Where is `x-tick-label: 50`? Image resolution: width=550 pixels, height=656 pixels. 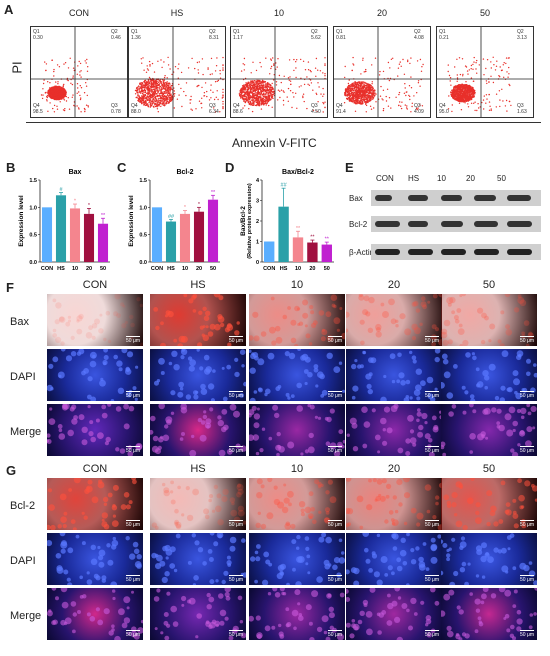 x-tick-label: 50 is located at coordinates (327, 269).